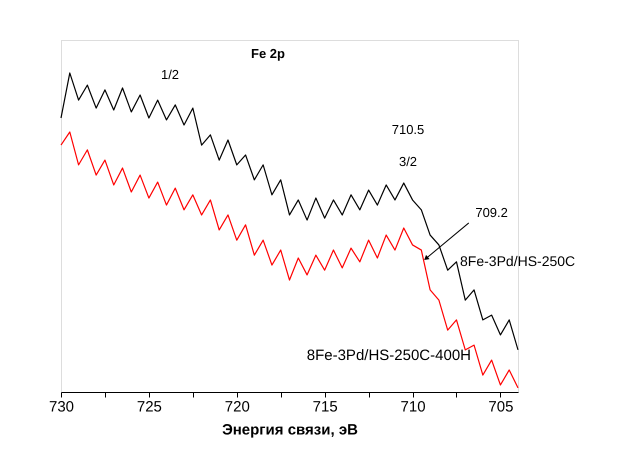 The image size is (628, 473). Describe the element at coordinates (170, 74) in the screenshot. I see `annotation: 1/2` at that location.